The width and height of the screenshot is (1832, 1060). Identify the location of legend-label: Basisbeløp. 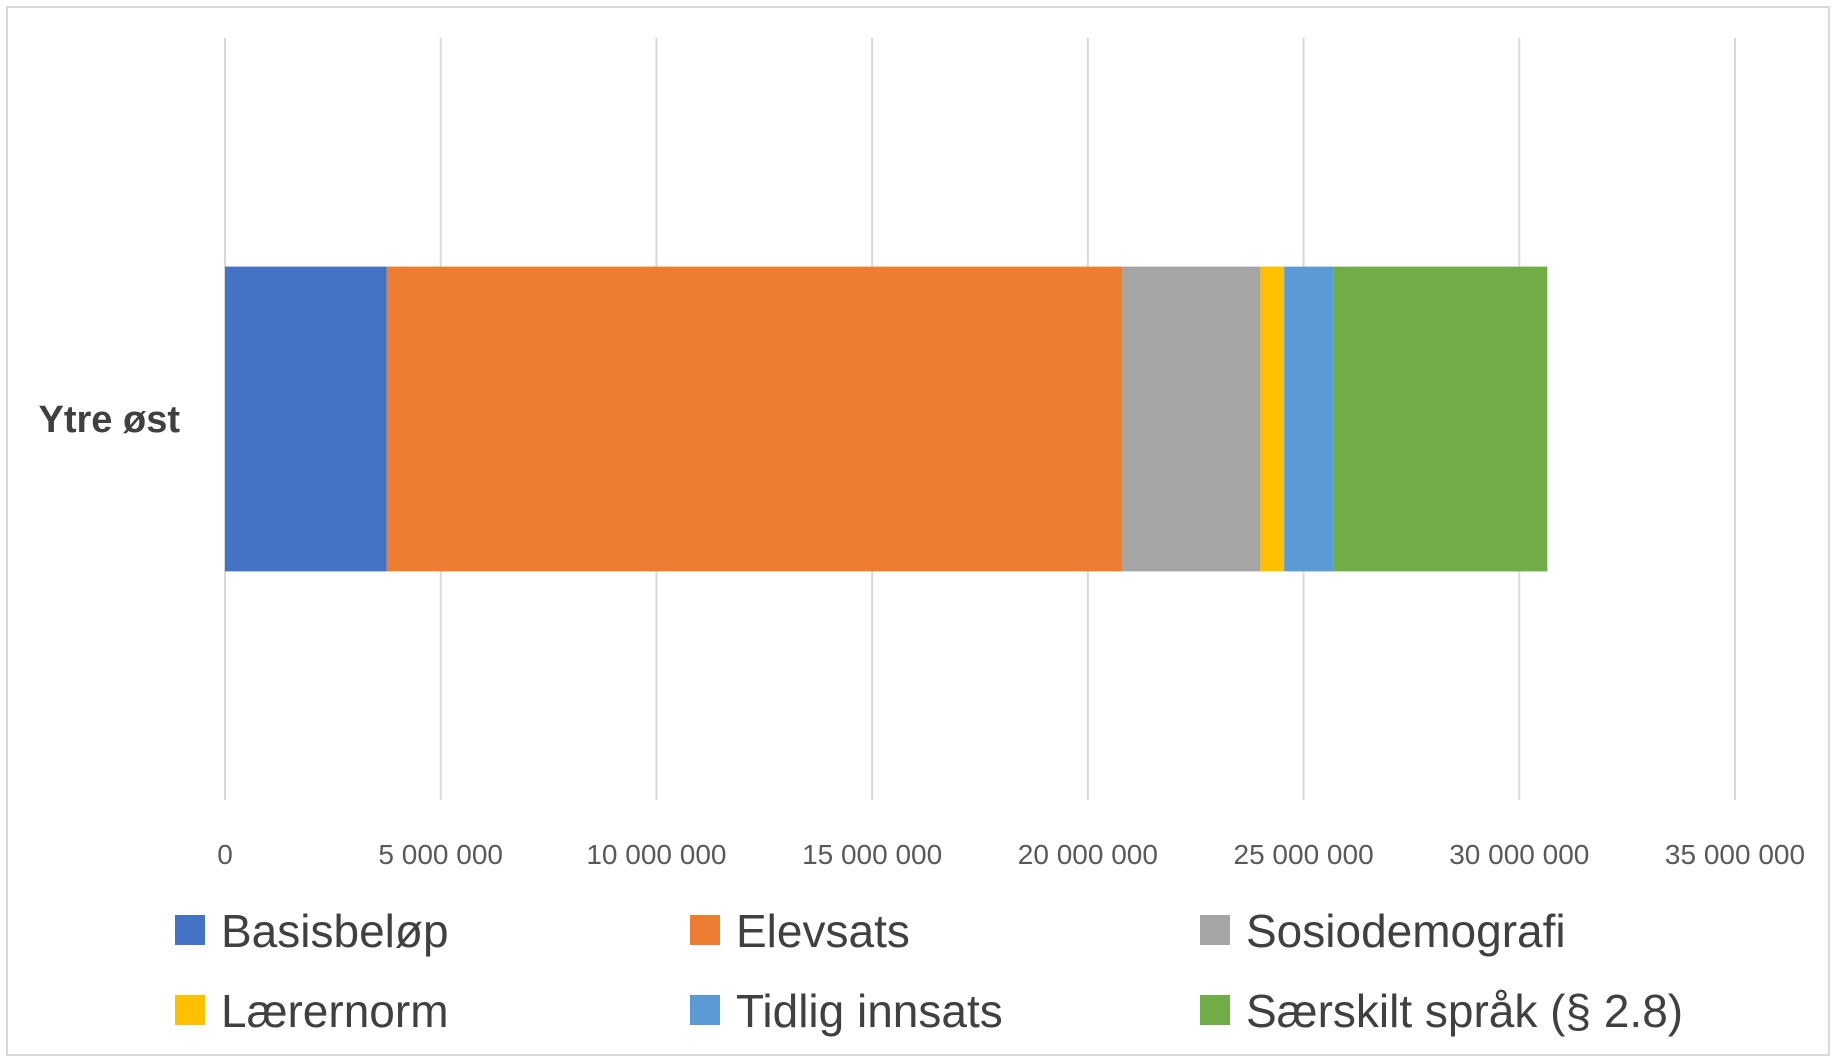
(335, 931).